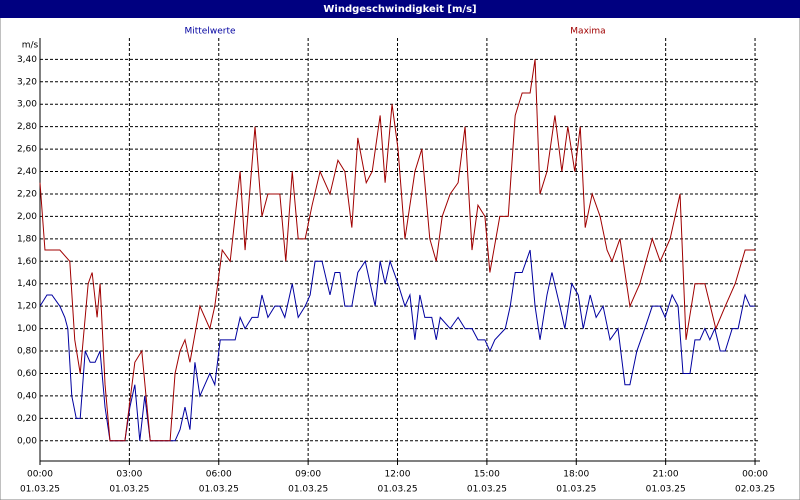  What do you see at coordinates (27, 127) in the screenshot?
I see `y-tick-label: 2,80` at bounding box center [27, 127].